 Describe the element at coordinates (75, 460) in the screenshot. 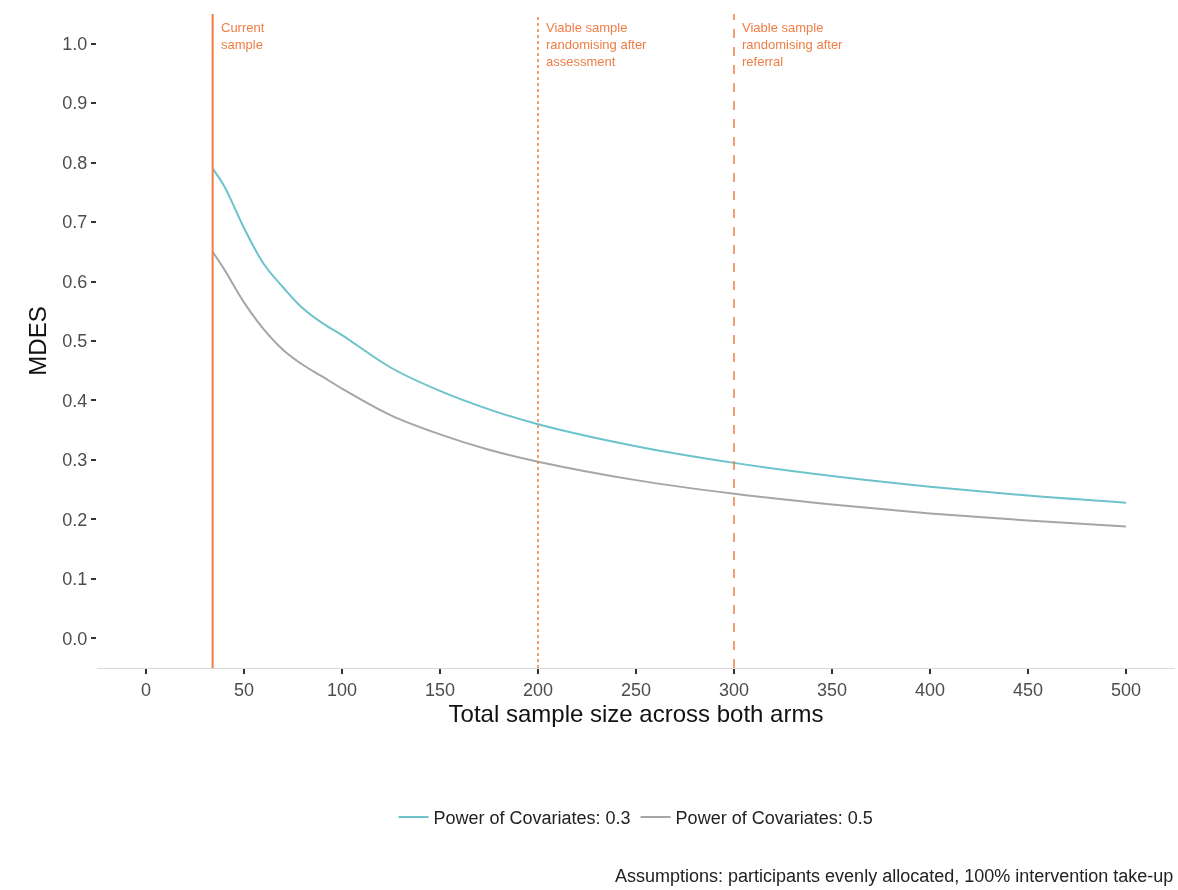

I see `y-tick-label: 0.3` at that location.